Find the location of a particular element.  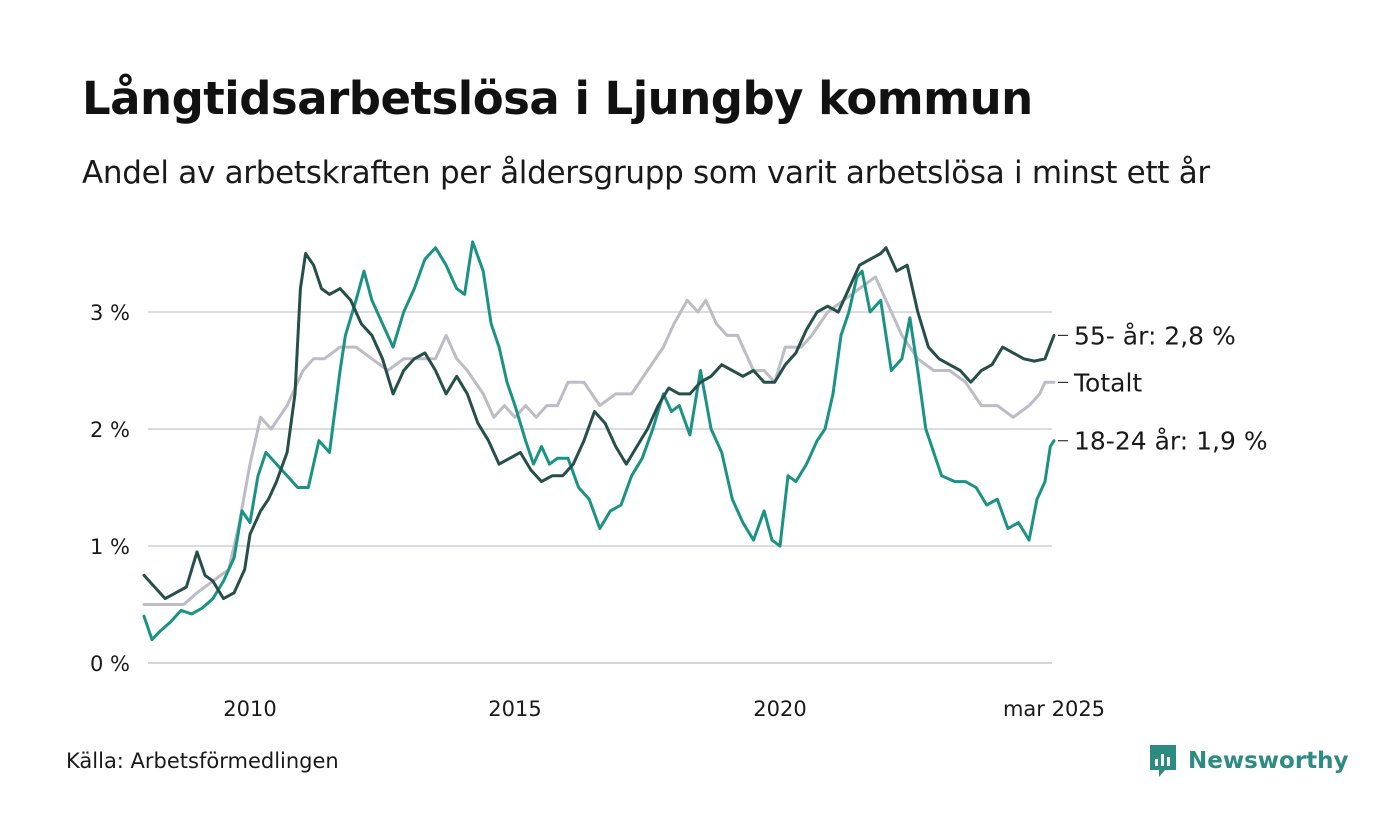

x-axis-tick-labels: 2010 2015 2020 mar 2025 is located at coordinates (664, 709).